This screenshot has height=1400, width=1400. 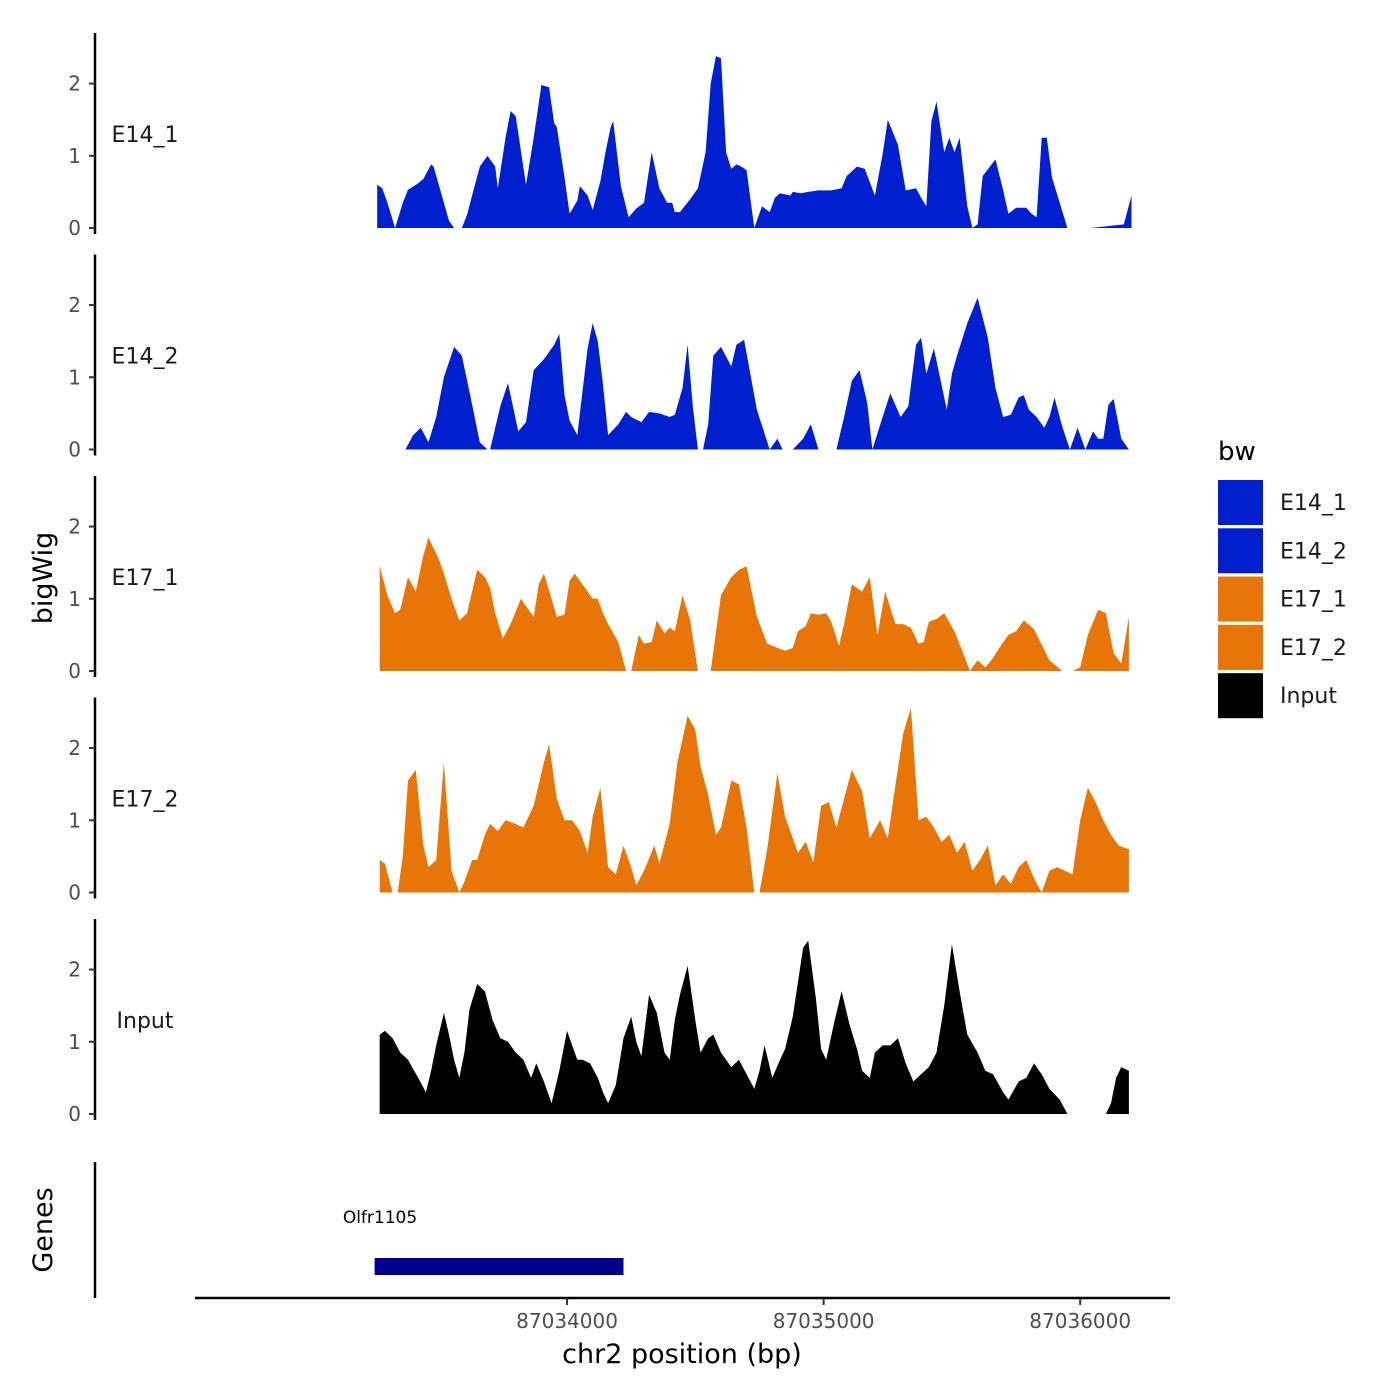 I want to click on legend-item-E14_2: E14_2, so click(x=1282, y=551).